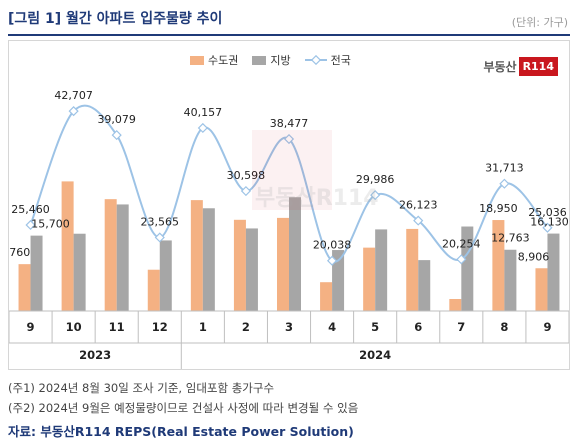 The height and width of the screenshot is (442, 580). Describe the element at coordinates (332, 327) in the screenshot. I see `x-tick-label: 4` at that location.